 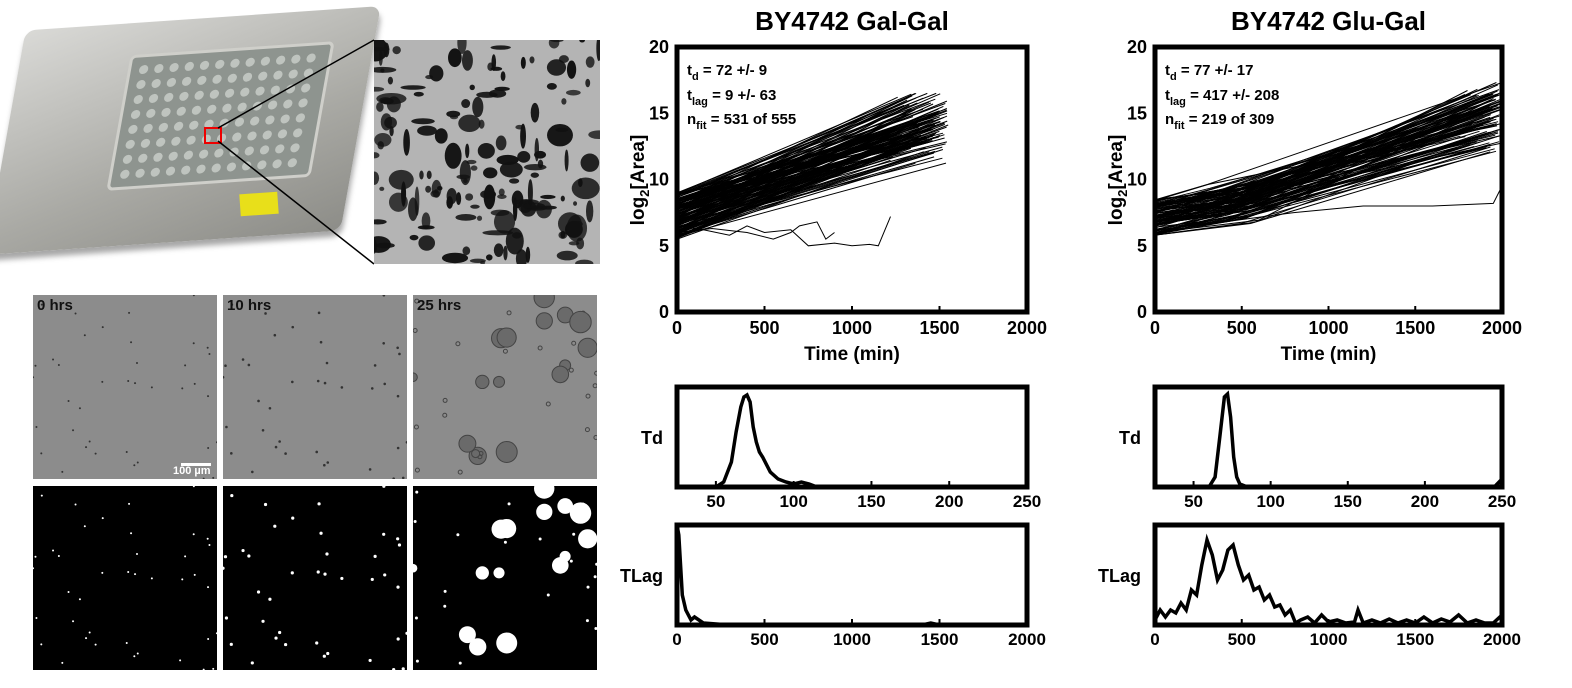 I want to click on chart-5: 0 500 1000 1500 2000 TLag, so click(x=1309, y=585).